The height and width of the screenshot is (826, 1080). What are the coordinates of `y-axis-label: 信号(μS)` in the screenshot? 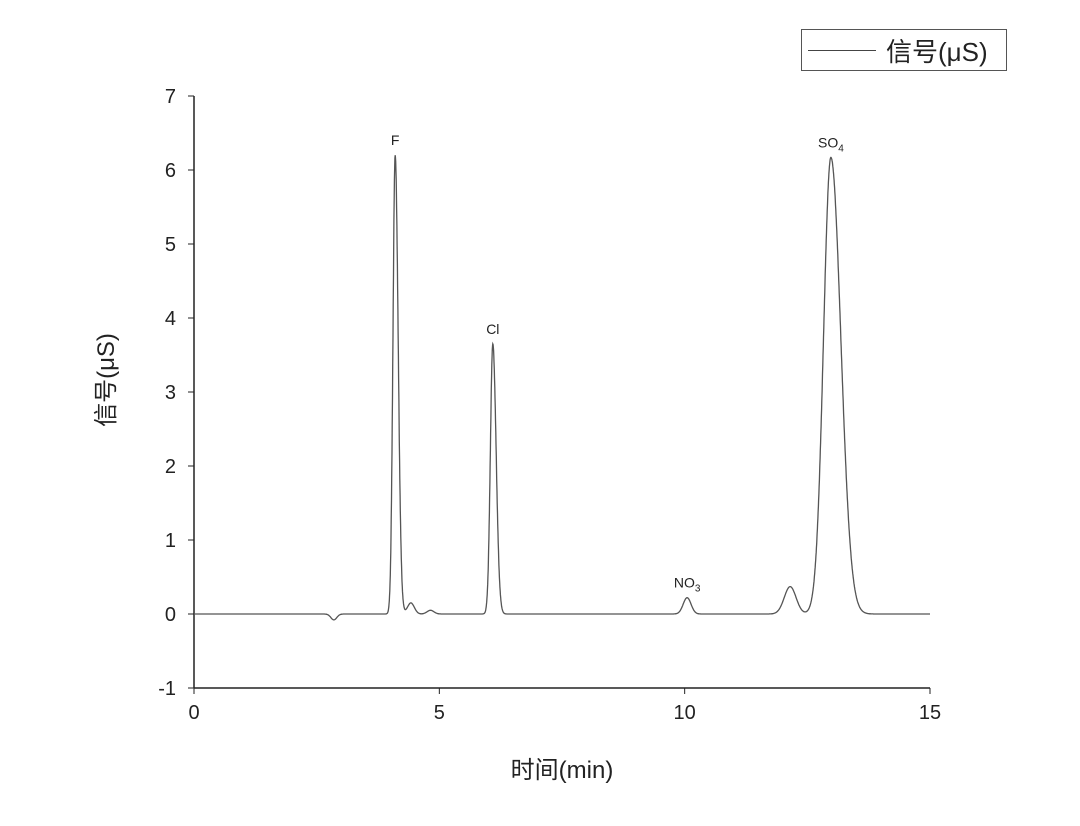 It's located at (106, 380).